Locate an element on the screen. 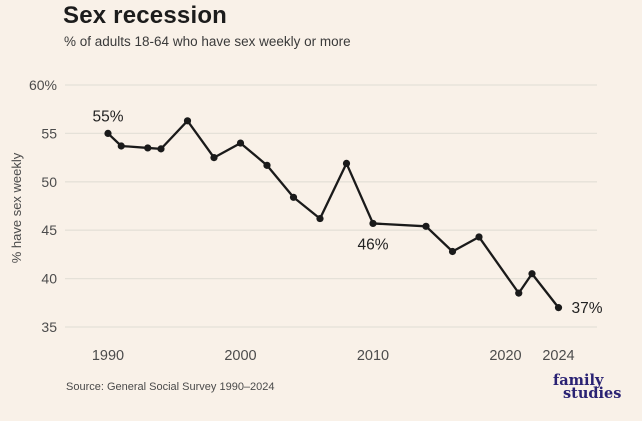 The height and width of the screenshot is (421, 642). data-label: 55% is located at coordinates (107, 116).